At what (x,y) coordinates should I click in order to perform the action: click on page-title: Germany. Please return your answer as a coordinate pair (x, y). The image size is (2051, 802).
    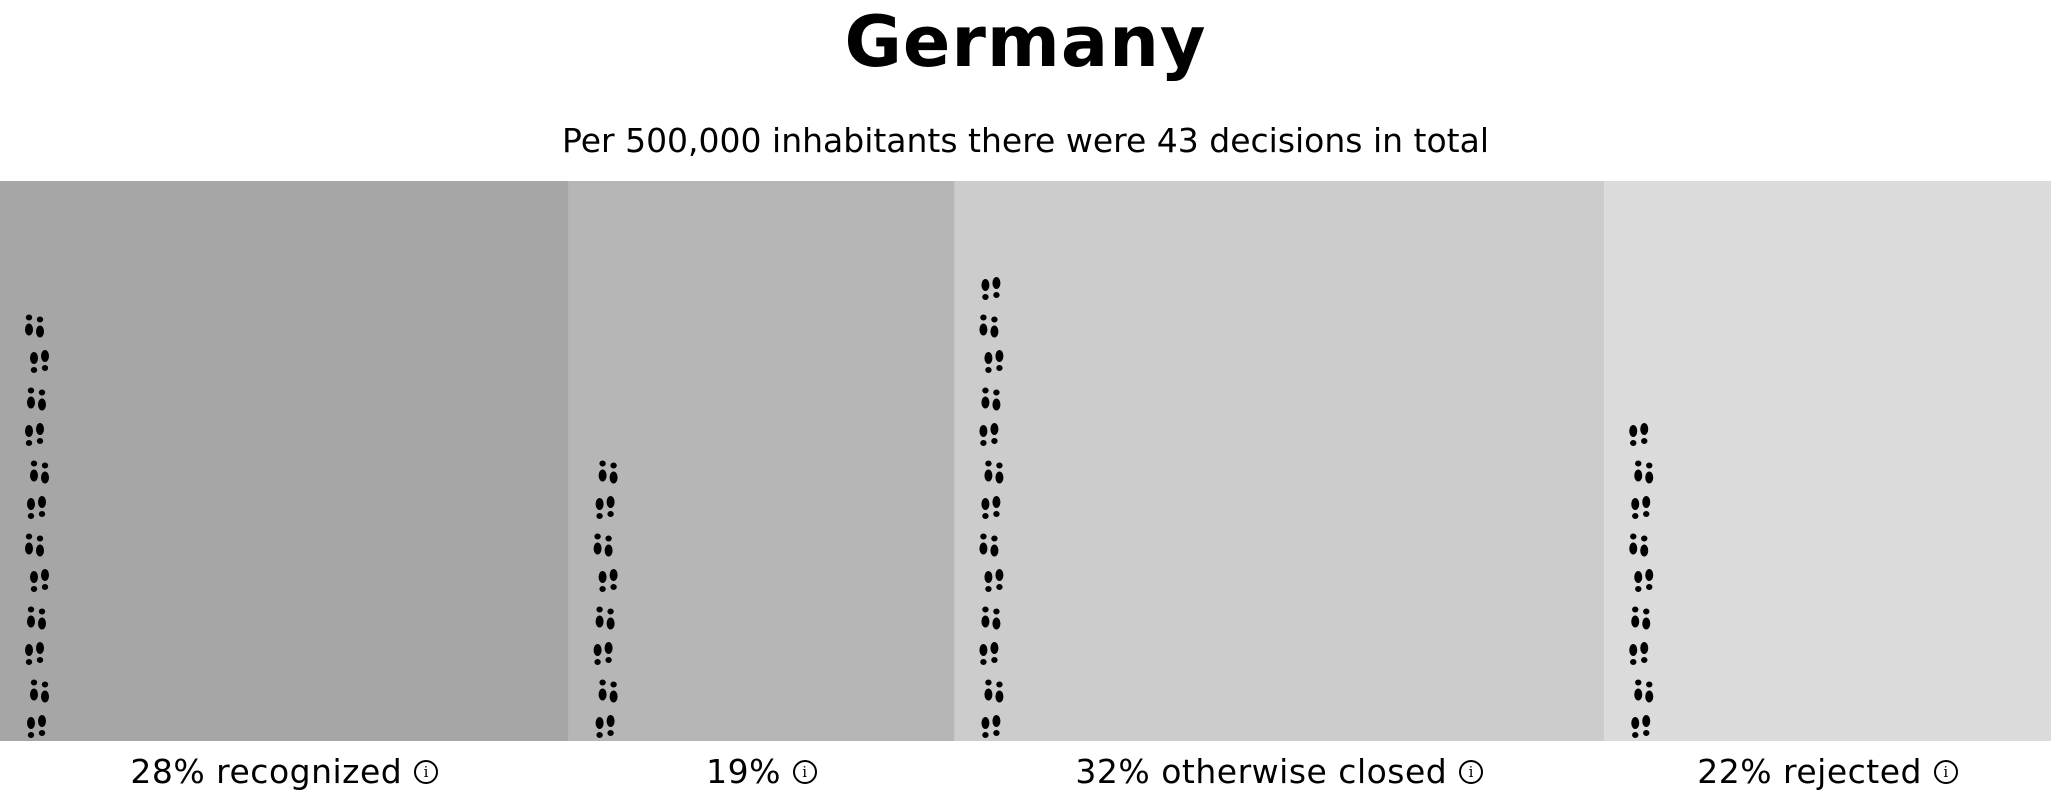
    Looking at the image, I should click on (1025, 42).